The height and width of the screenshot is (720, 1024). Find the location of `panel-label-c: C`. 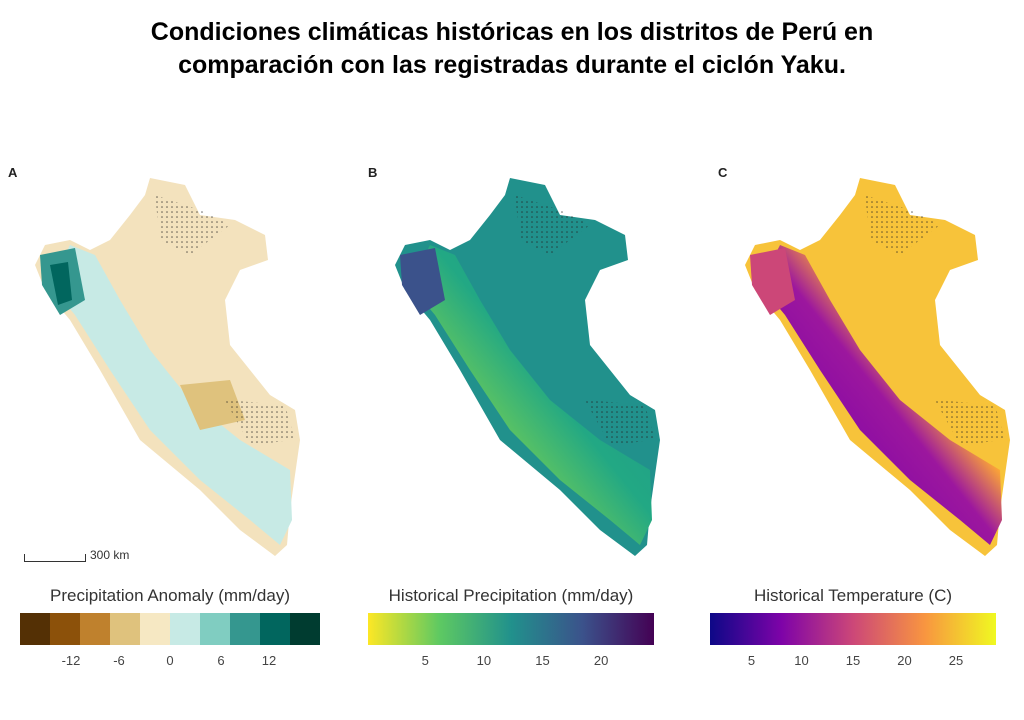

panel-label-c: C is located at coordinates (723, 172).